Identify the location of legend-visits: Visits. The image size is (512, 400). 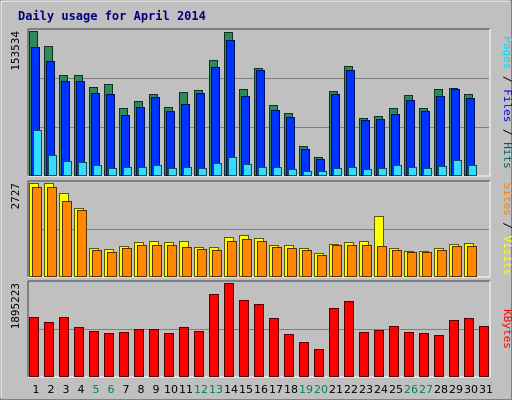
(506, 256).